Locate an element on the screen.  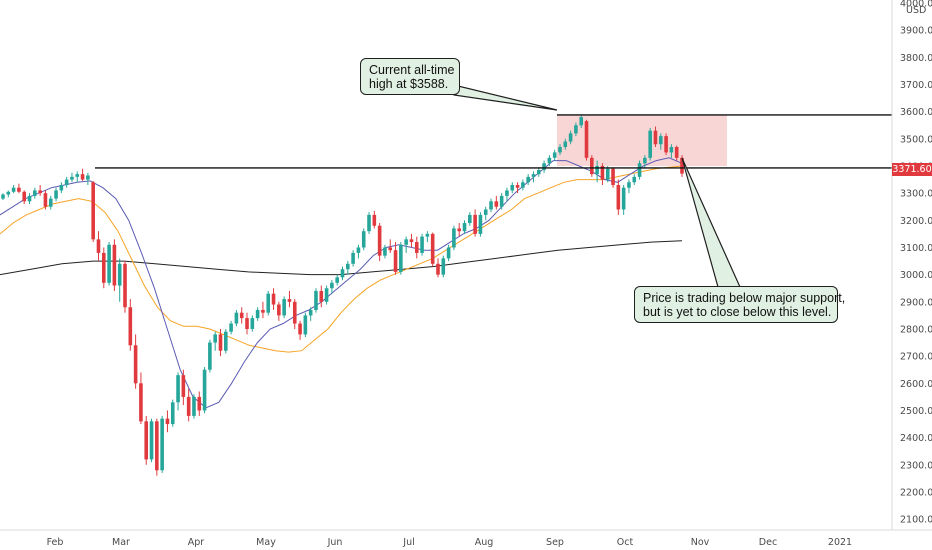
x-tick-label: Apr is located at coordinates (196, 542).